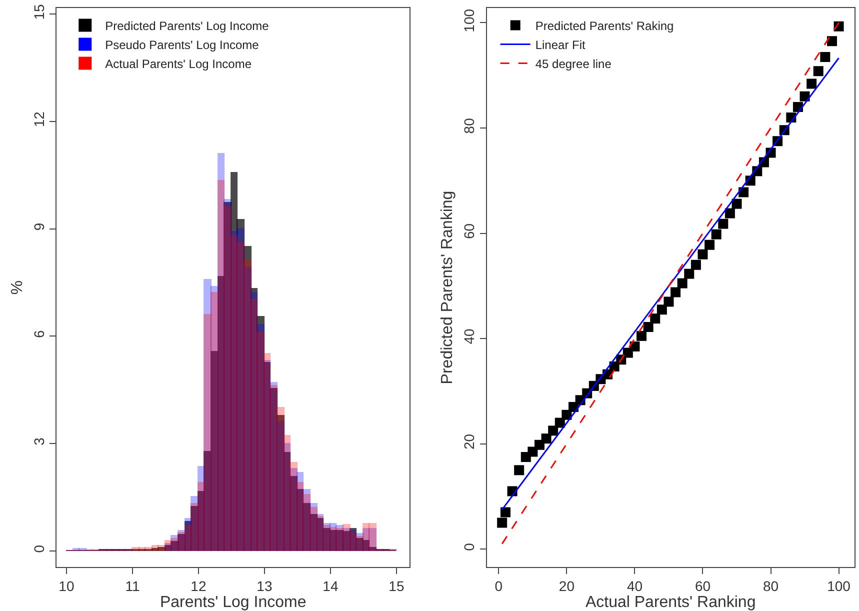 Image resolution: width=859 pixels, height=611 pixels. I want to click on y-tick-label: 6, so click(38, 334).